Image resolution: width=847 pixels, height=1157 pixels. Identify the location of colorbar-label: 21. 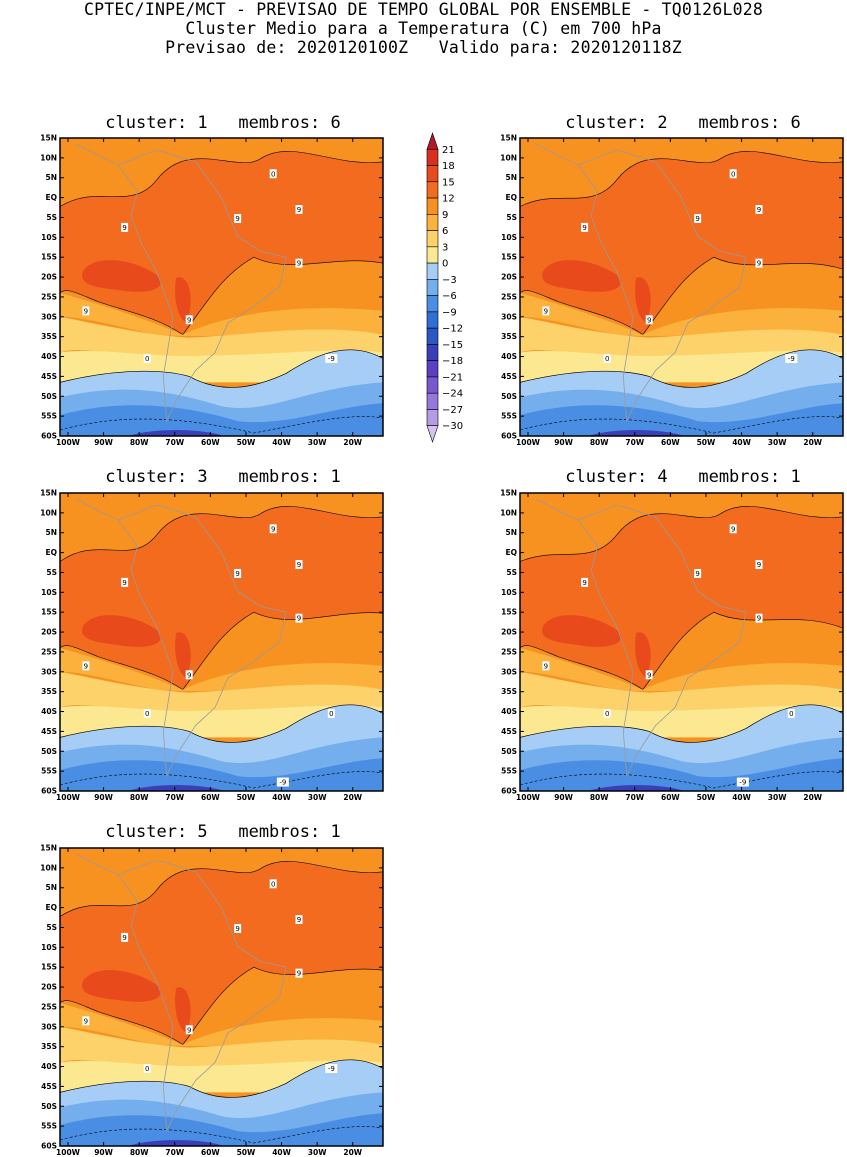
(448, 150).